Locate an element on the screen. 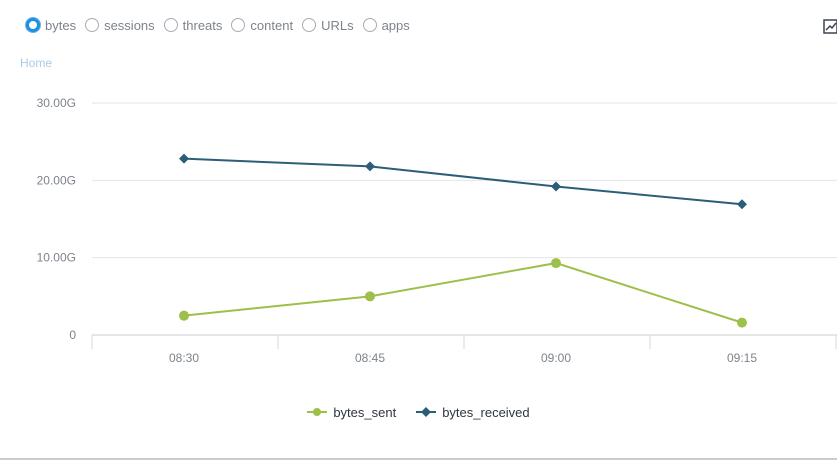 The image size is (837, 460). radio-urls: URLs is located at coordinates (328, 25).